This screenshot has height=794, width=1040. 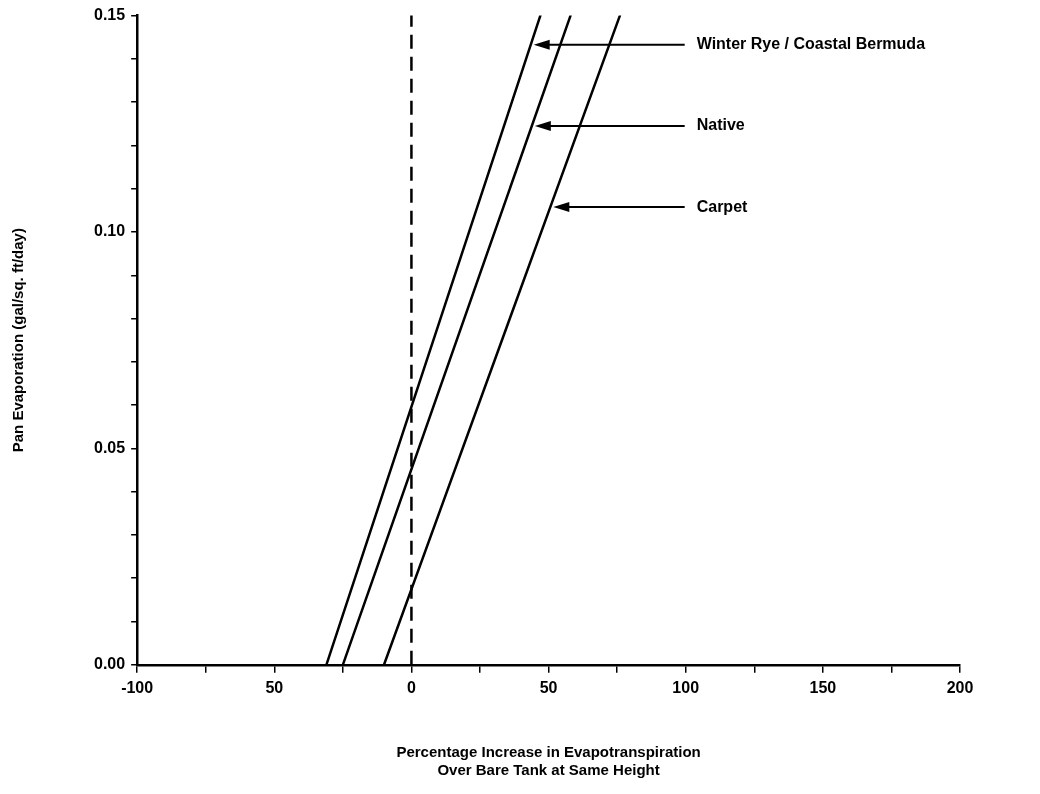 I want to click on x-tick-label: 200, so click(x=960, y=687).